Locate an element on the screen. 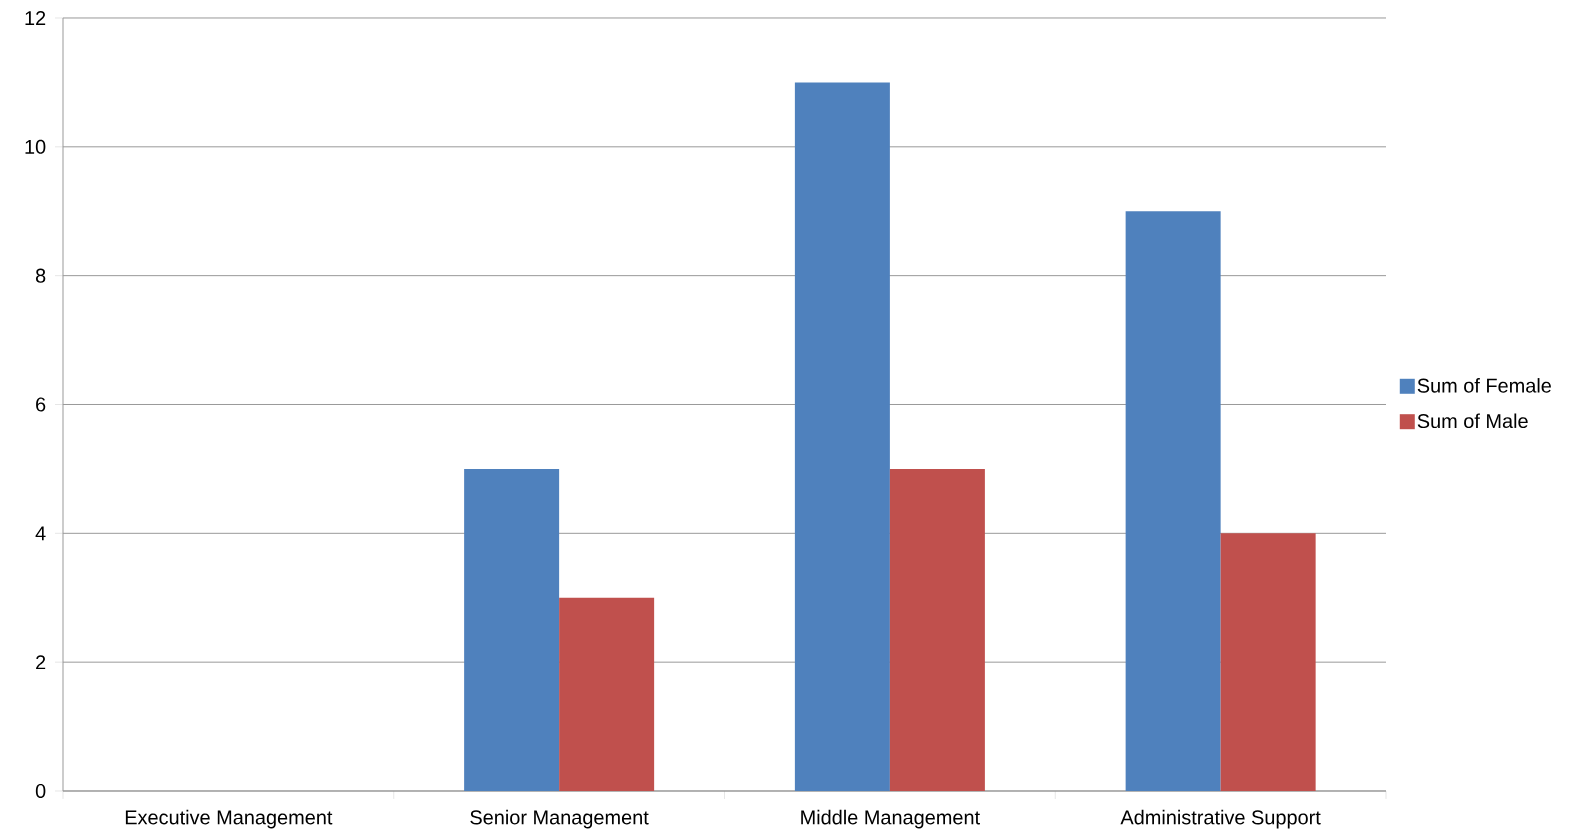  y-tick-label: 8 is located at coordinates (40, 275).